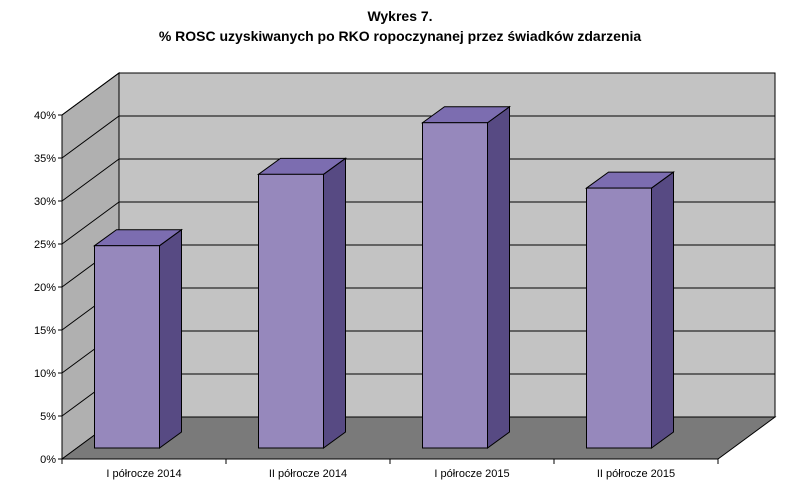 The height and width of the screenshot is (498, 800). Describe the element at coordinates (45, 374) in the screenshot. I see `y-tick-label: 10%` at that location.